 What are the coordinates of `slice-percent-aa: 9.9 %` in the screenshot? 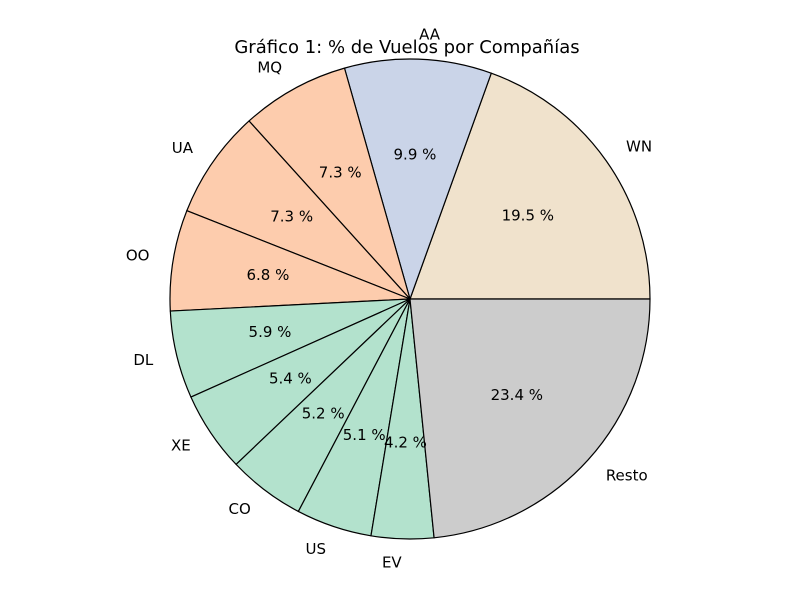 It's located at (415, 155).